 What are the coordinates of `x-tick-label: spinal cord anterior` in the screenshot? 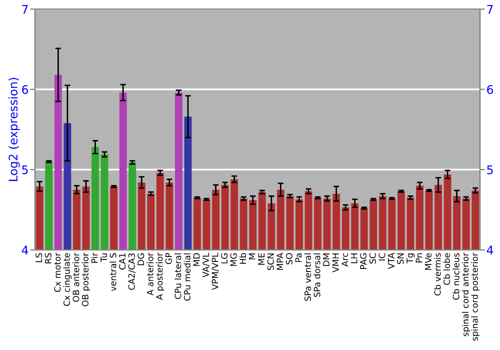 It's located at (466, 294).